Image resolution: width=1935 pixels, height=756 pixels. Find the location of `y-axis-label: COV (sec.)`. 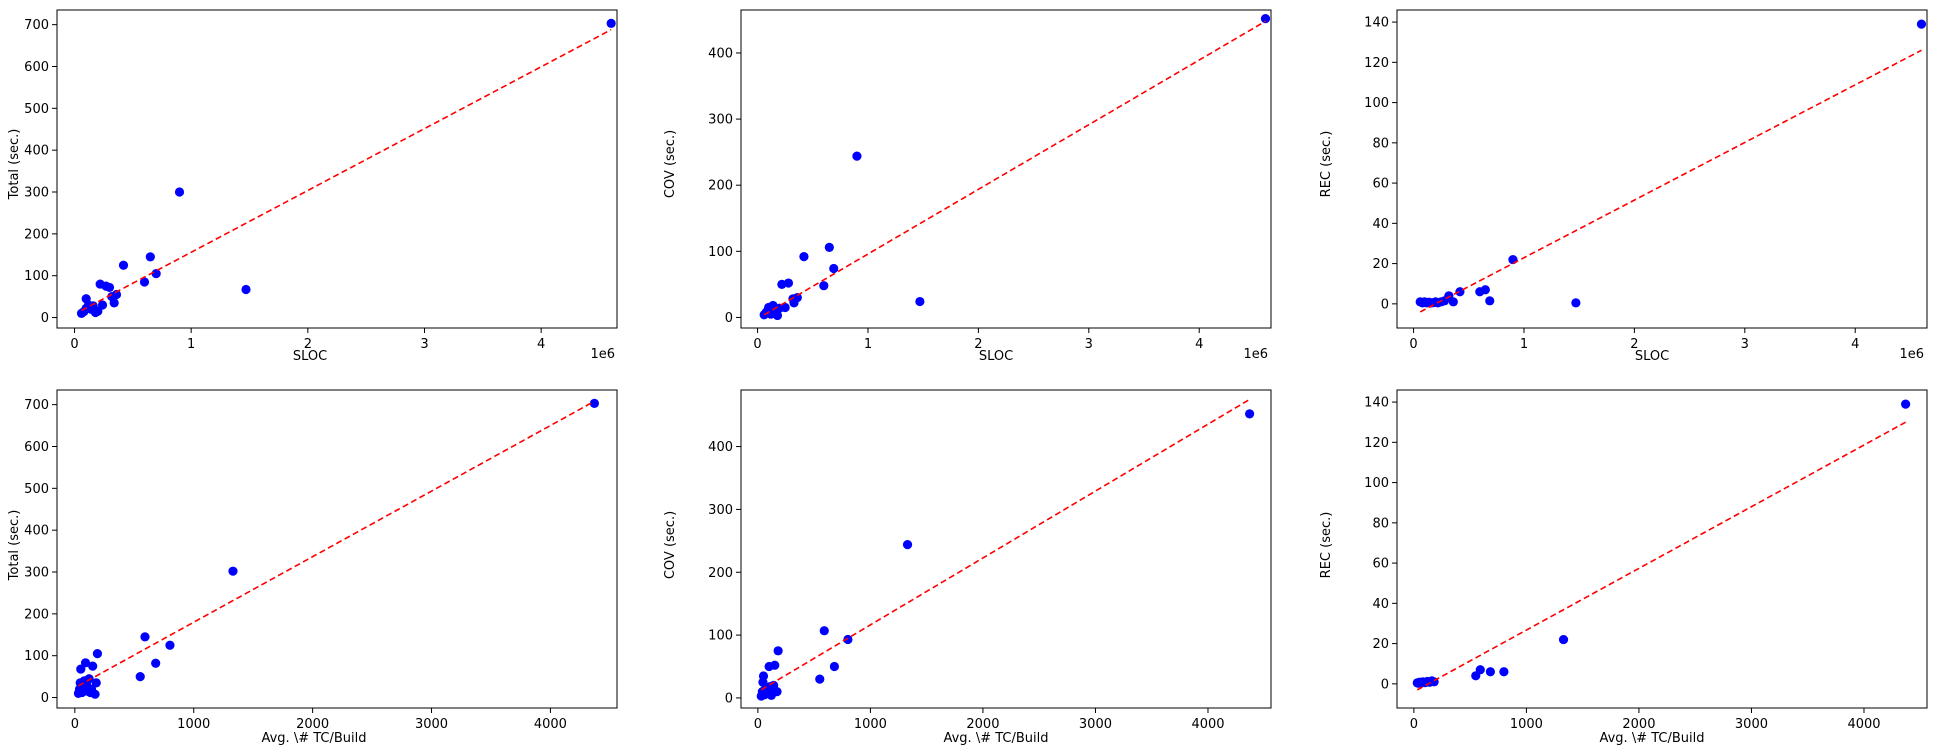

y-axis-label: COV (sec.) is located at coordinates (670, 164).